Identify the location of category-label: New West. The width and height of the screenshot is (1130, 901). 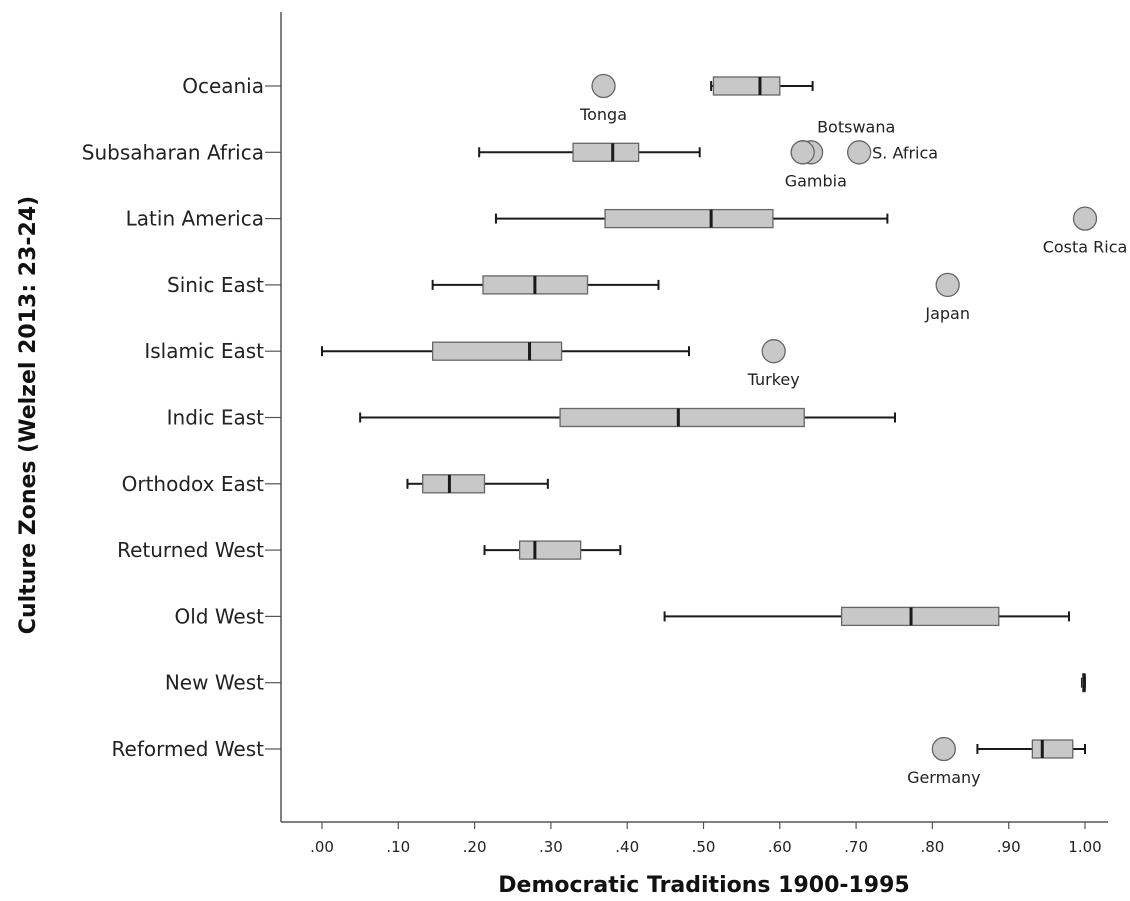
(214, 683).